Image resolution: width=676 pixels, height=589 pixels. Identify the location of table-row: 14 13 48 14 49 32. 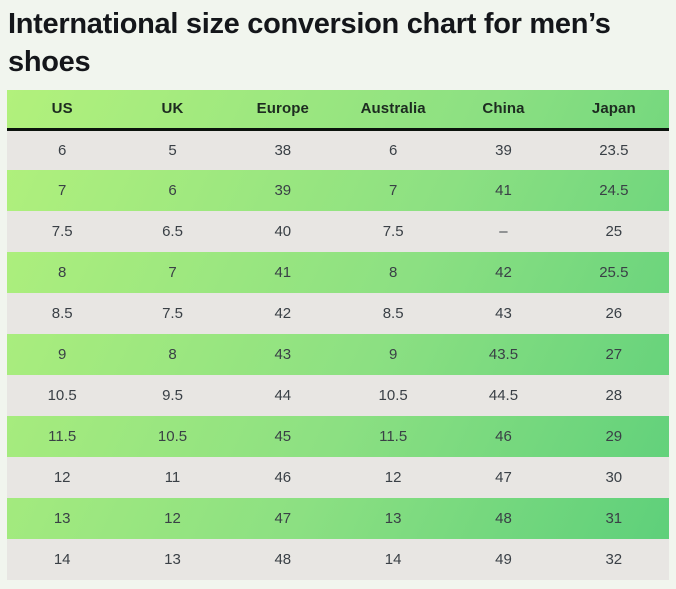
(338, 559).